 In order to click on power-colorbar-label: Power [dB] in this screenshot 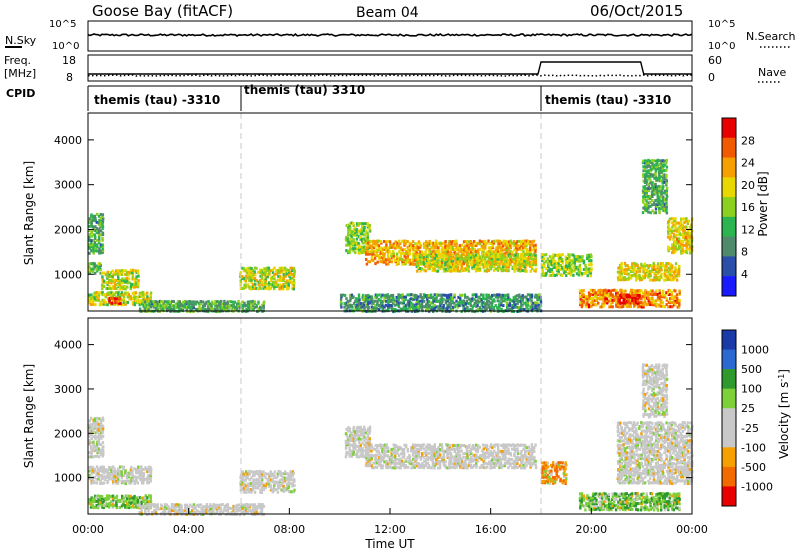, I will do `click(763, 203)`.